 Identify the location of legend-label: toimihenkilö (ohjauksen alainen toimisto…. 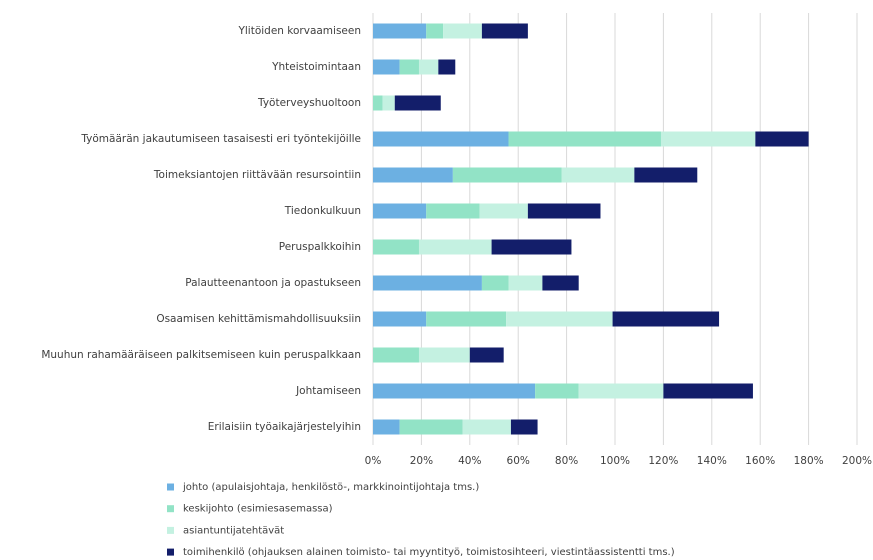
(429, 552).